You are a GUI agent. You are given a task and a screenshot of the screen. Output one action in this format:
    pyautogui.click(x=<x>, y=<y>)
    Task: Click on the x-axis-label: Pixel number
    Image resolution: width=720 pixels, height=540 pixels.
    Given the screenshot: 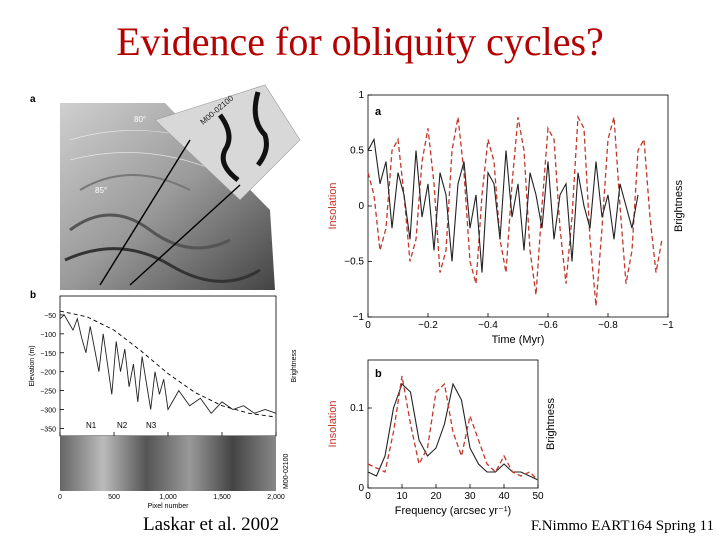 What is the action you would take?
    pyautogui.click(x=169, y=506)
    